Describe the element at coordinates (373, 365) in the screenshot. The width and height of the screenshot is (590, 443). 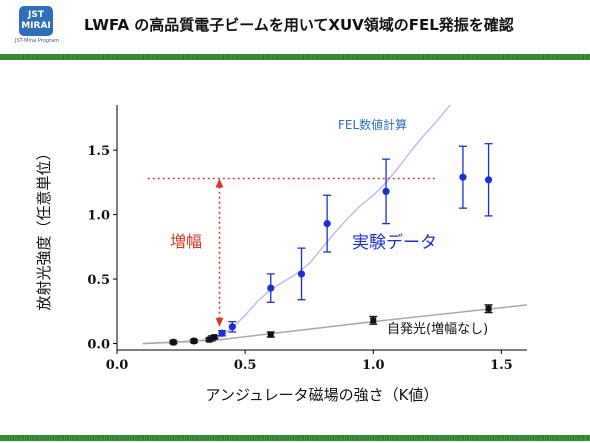
I see `x-tick-label: 1.0` at that location.